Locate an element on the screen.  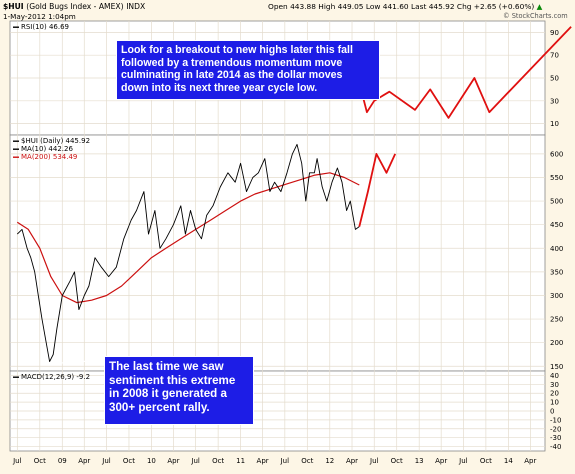
x-tick-label: 13 is located at coordinates (419, 461).